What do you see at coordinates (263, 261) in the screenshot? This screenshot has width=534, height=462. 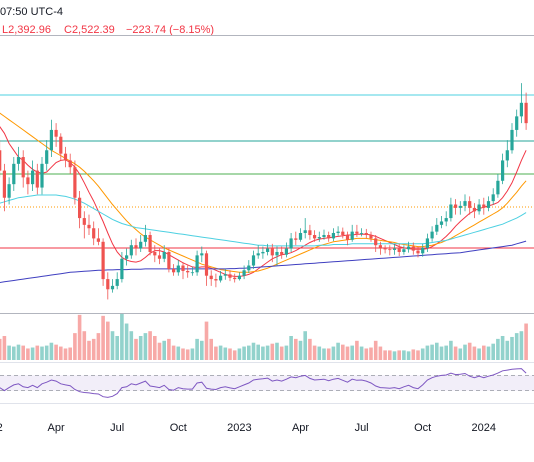 I see `moving-average` at bounding box center [263, 261].